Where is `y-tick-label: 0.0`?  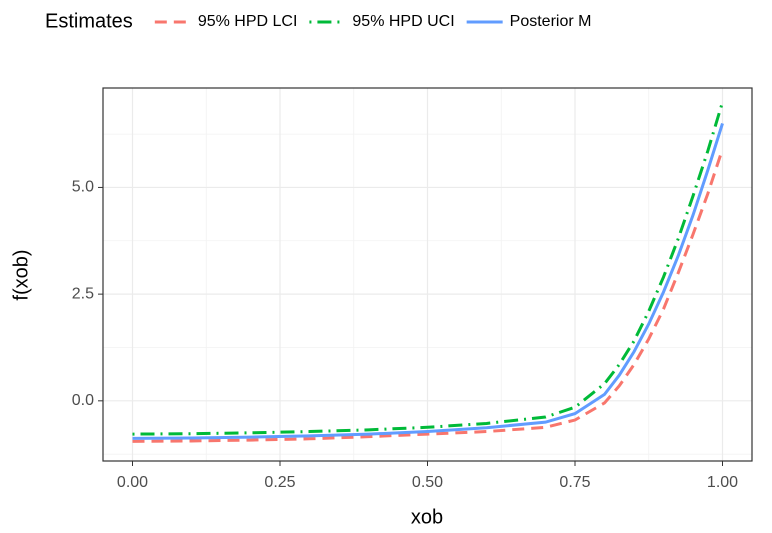 y-tick-label: 0.0 is located at coordinates (83, 400).